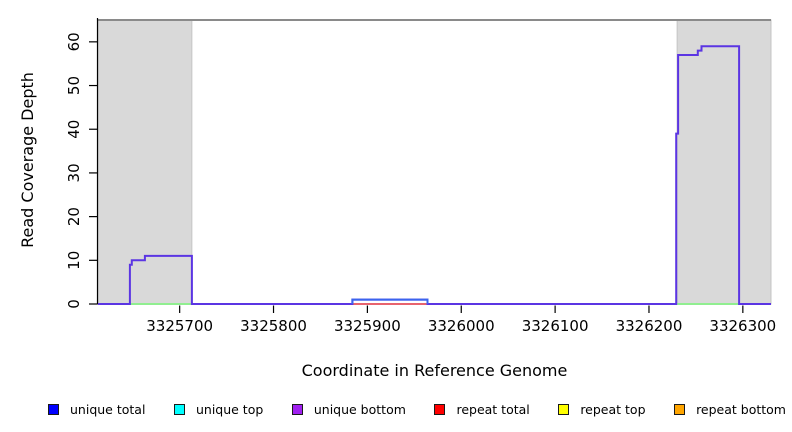 This screenshot has height=432, width=792. I want to click on x-tick-label: 3326000, so click(461, 326).